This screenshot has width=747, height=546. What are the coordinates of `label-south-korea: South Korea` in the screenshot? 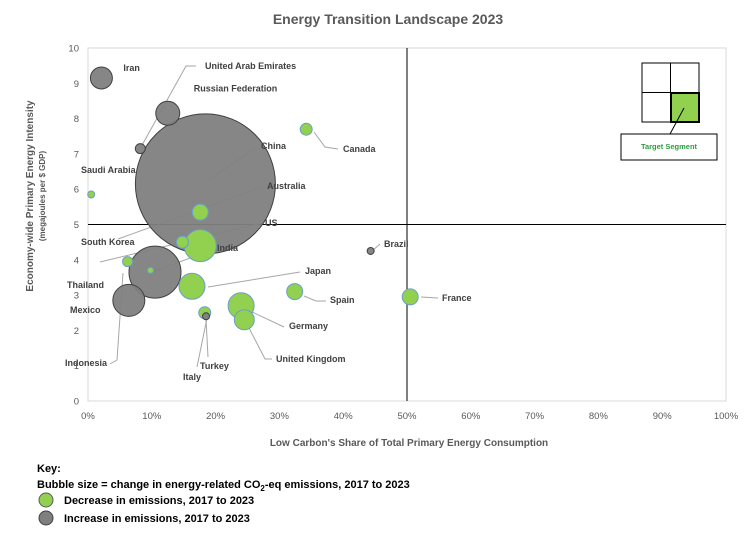 It's located at (108, 242).